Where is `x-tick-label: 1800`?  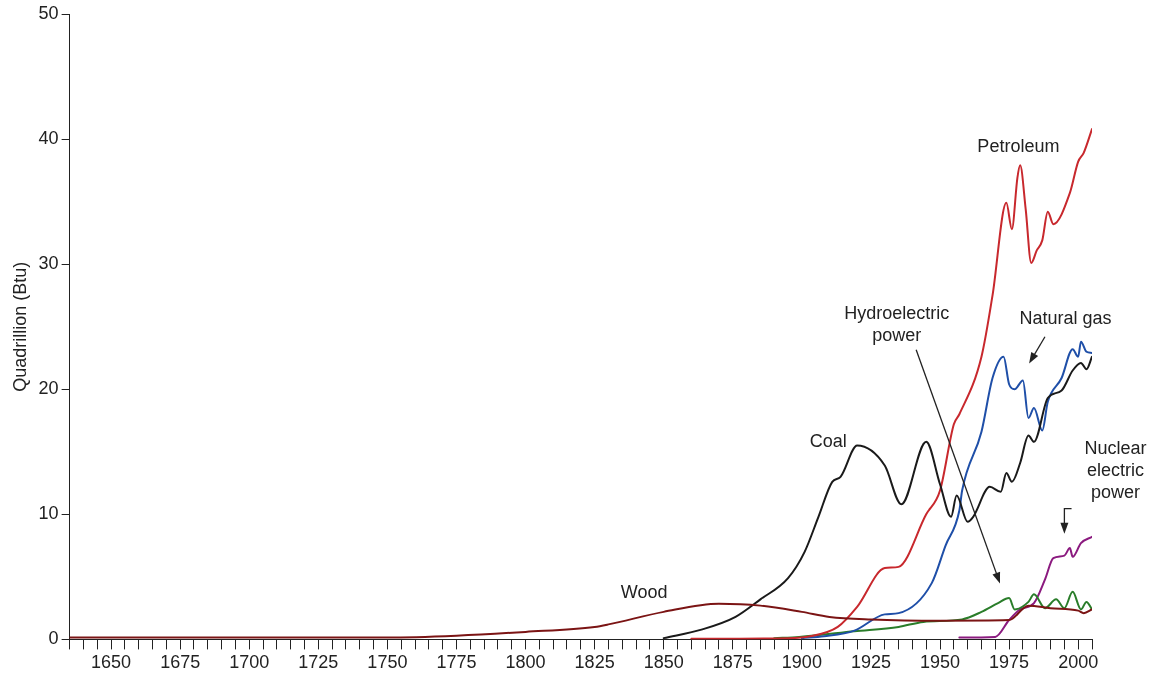 x-tick-label: 1800 is located at coordinates (525, 662).